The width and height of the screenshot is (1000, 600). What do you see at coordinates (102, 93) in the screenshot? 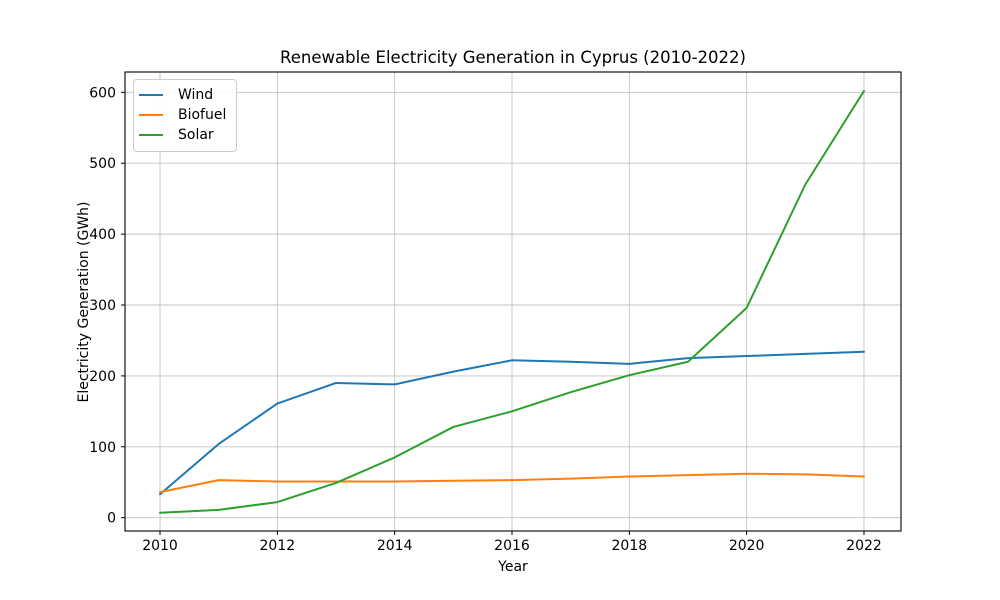
I see `y-tick-label: 600` at bounding box center [102, 93].